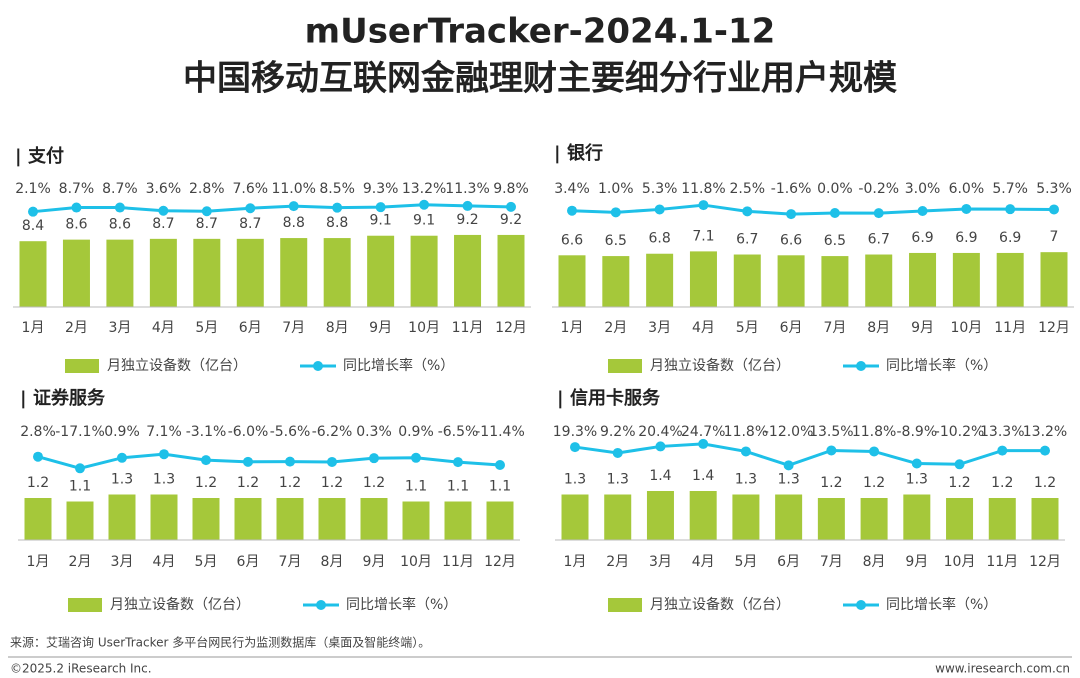 This screenshot has width=1080, height=678. What do you see at coordinates (206, 432) in the screenshot?
I see `growth-label: -3.1%` at bounding box center [206, 432].